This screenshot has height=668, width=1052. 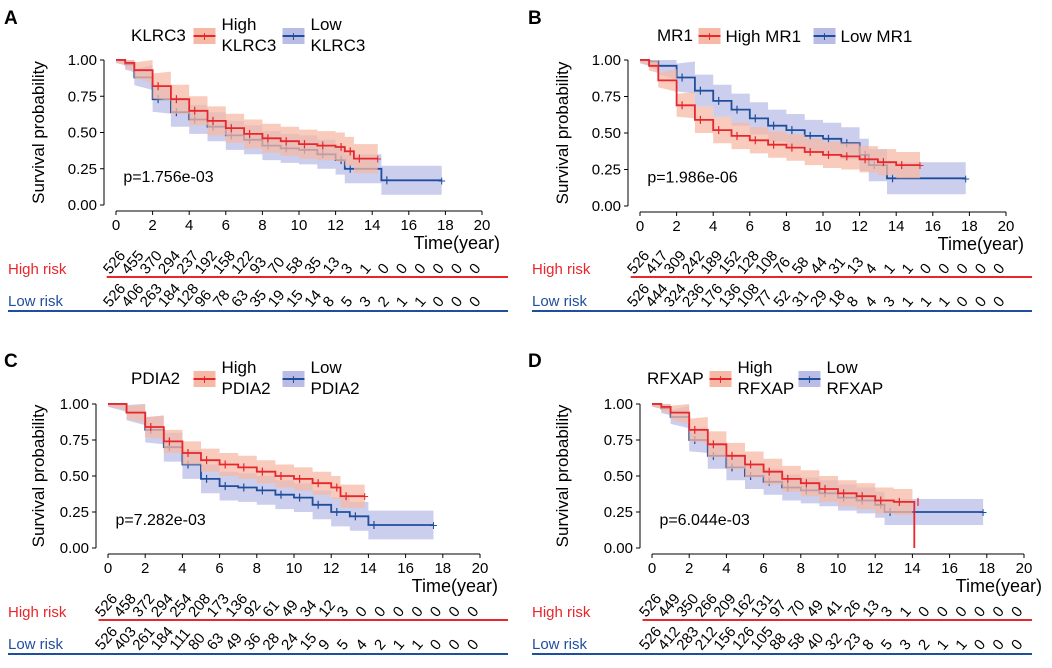 What do you see at coordinates (246, 388) in the screenshot?
I see `legend-label-high-gene: PDIA2` at bounding box center [246, 388].